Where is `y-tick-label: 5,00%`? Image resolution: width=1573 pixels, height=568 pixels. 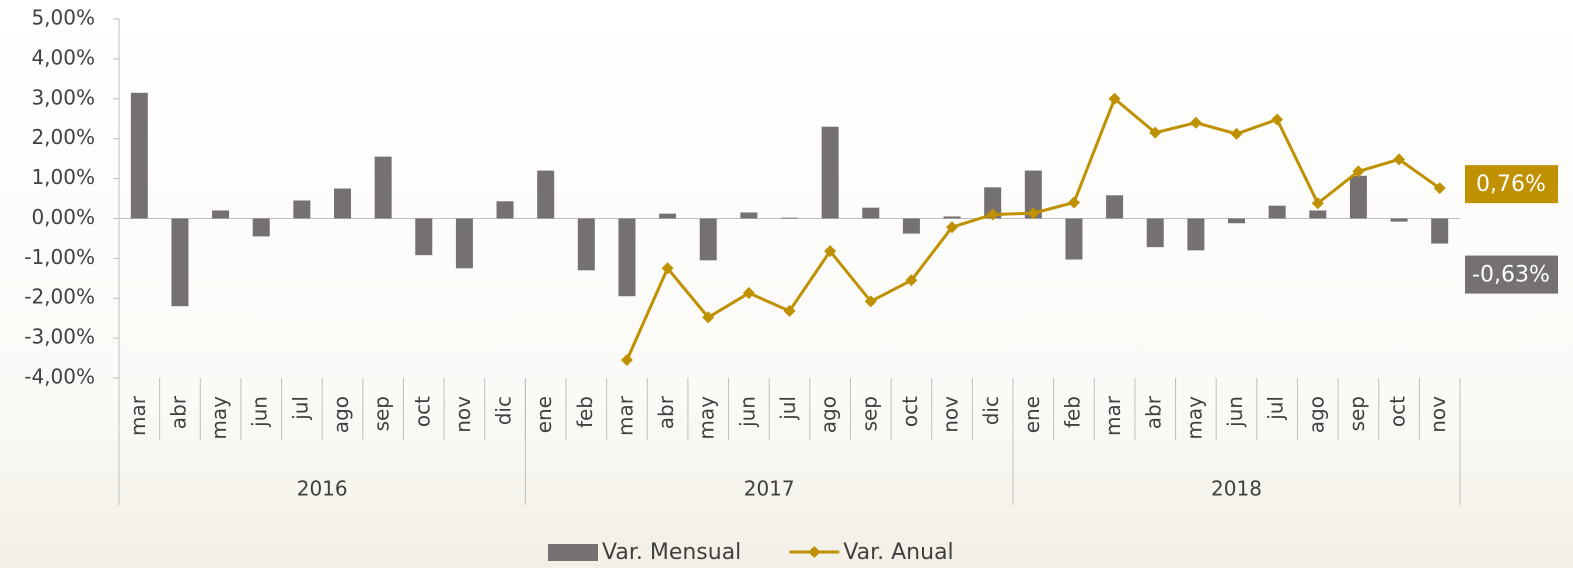
y-tick-label: 5,00% is located at coordinates (63, 18).